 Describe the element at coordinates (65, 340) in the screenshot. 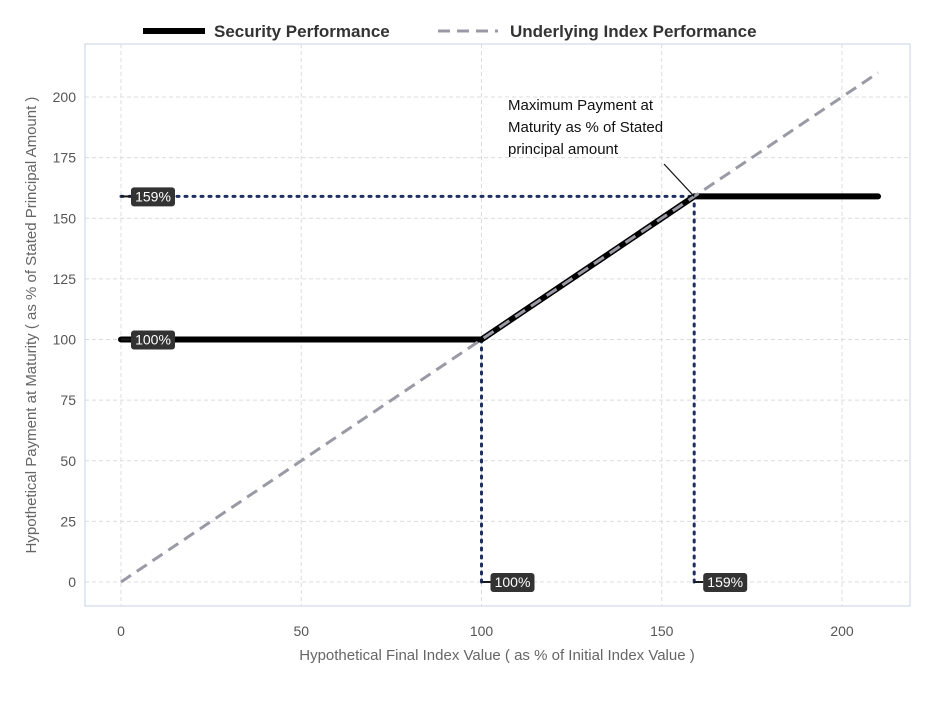

I see `y-tick-label: 100` at that location.